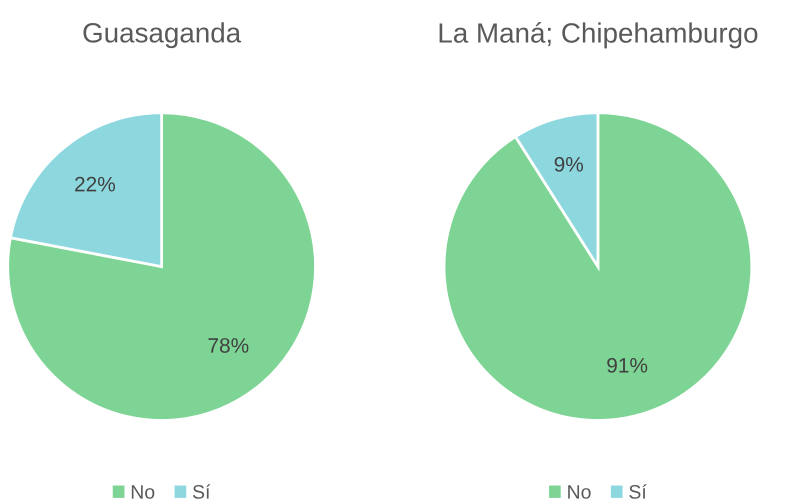 The height and width of the screenshot is (503, 808). I want to click on data-label: 91%, so click(627, 365).